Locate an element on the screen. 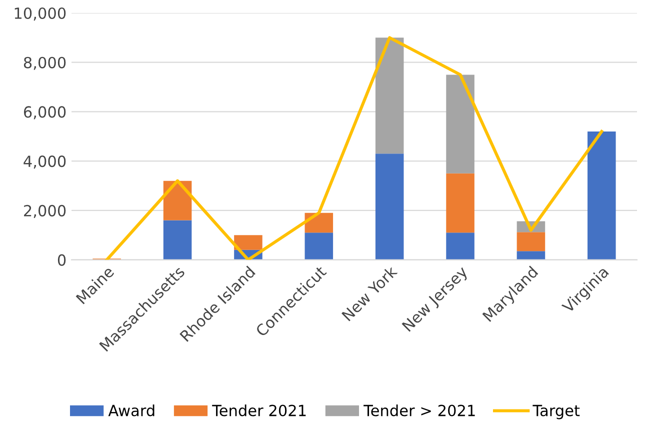  y-tick-label: 4,000 is located at coordinates (45, 162).